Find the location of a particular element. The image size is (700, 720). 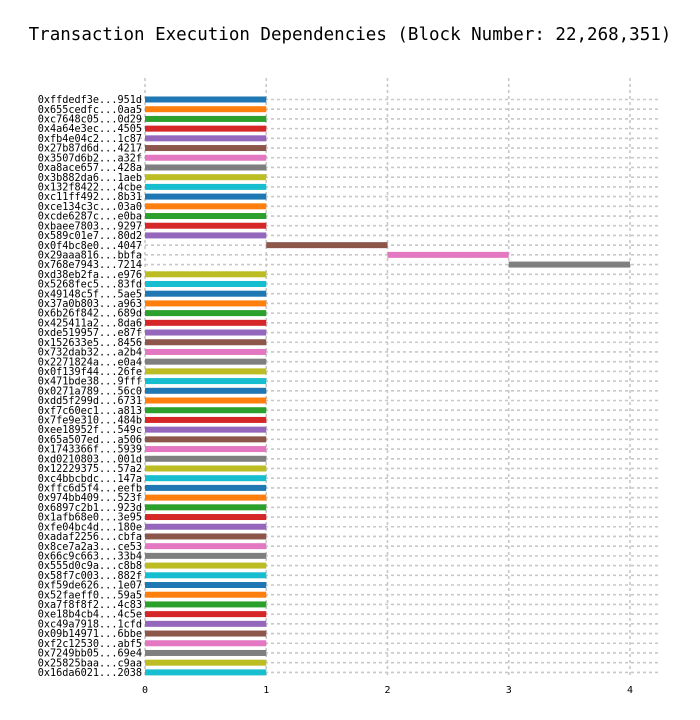

y-tick-label: 0x29aaa816...bbfa is located at coordinates (90, 255).